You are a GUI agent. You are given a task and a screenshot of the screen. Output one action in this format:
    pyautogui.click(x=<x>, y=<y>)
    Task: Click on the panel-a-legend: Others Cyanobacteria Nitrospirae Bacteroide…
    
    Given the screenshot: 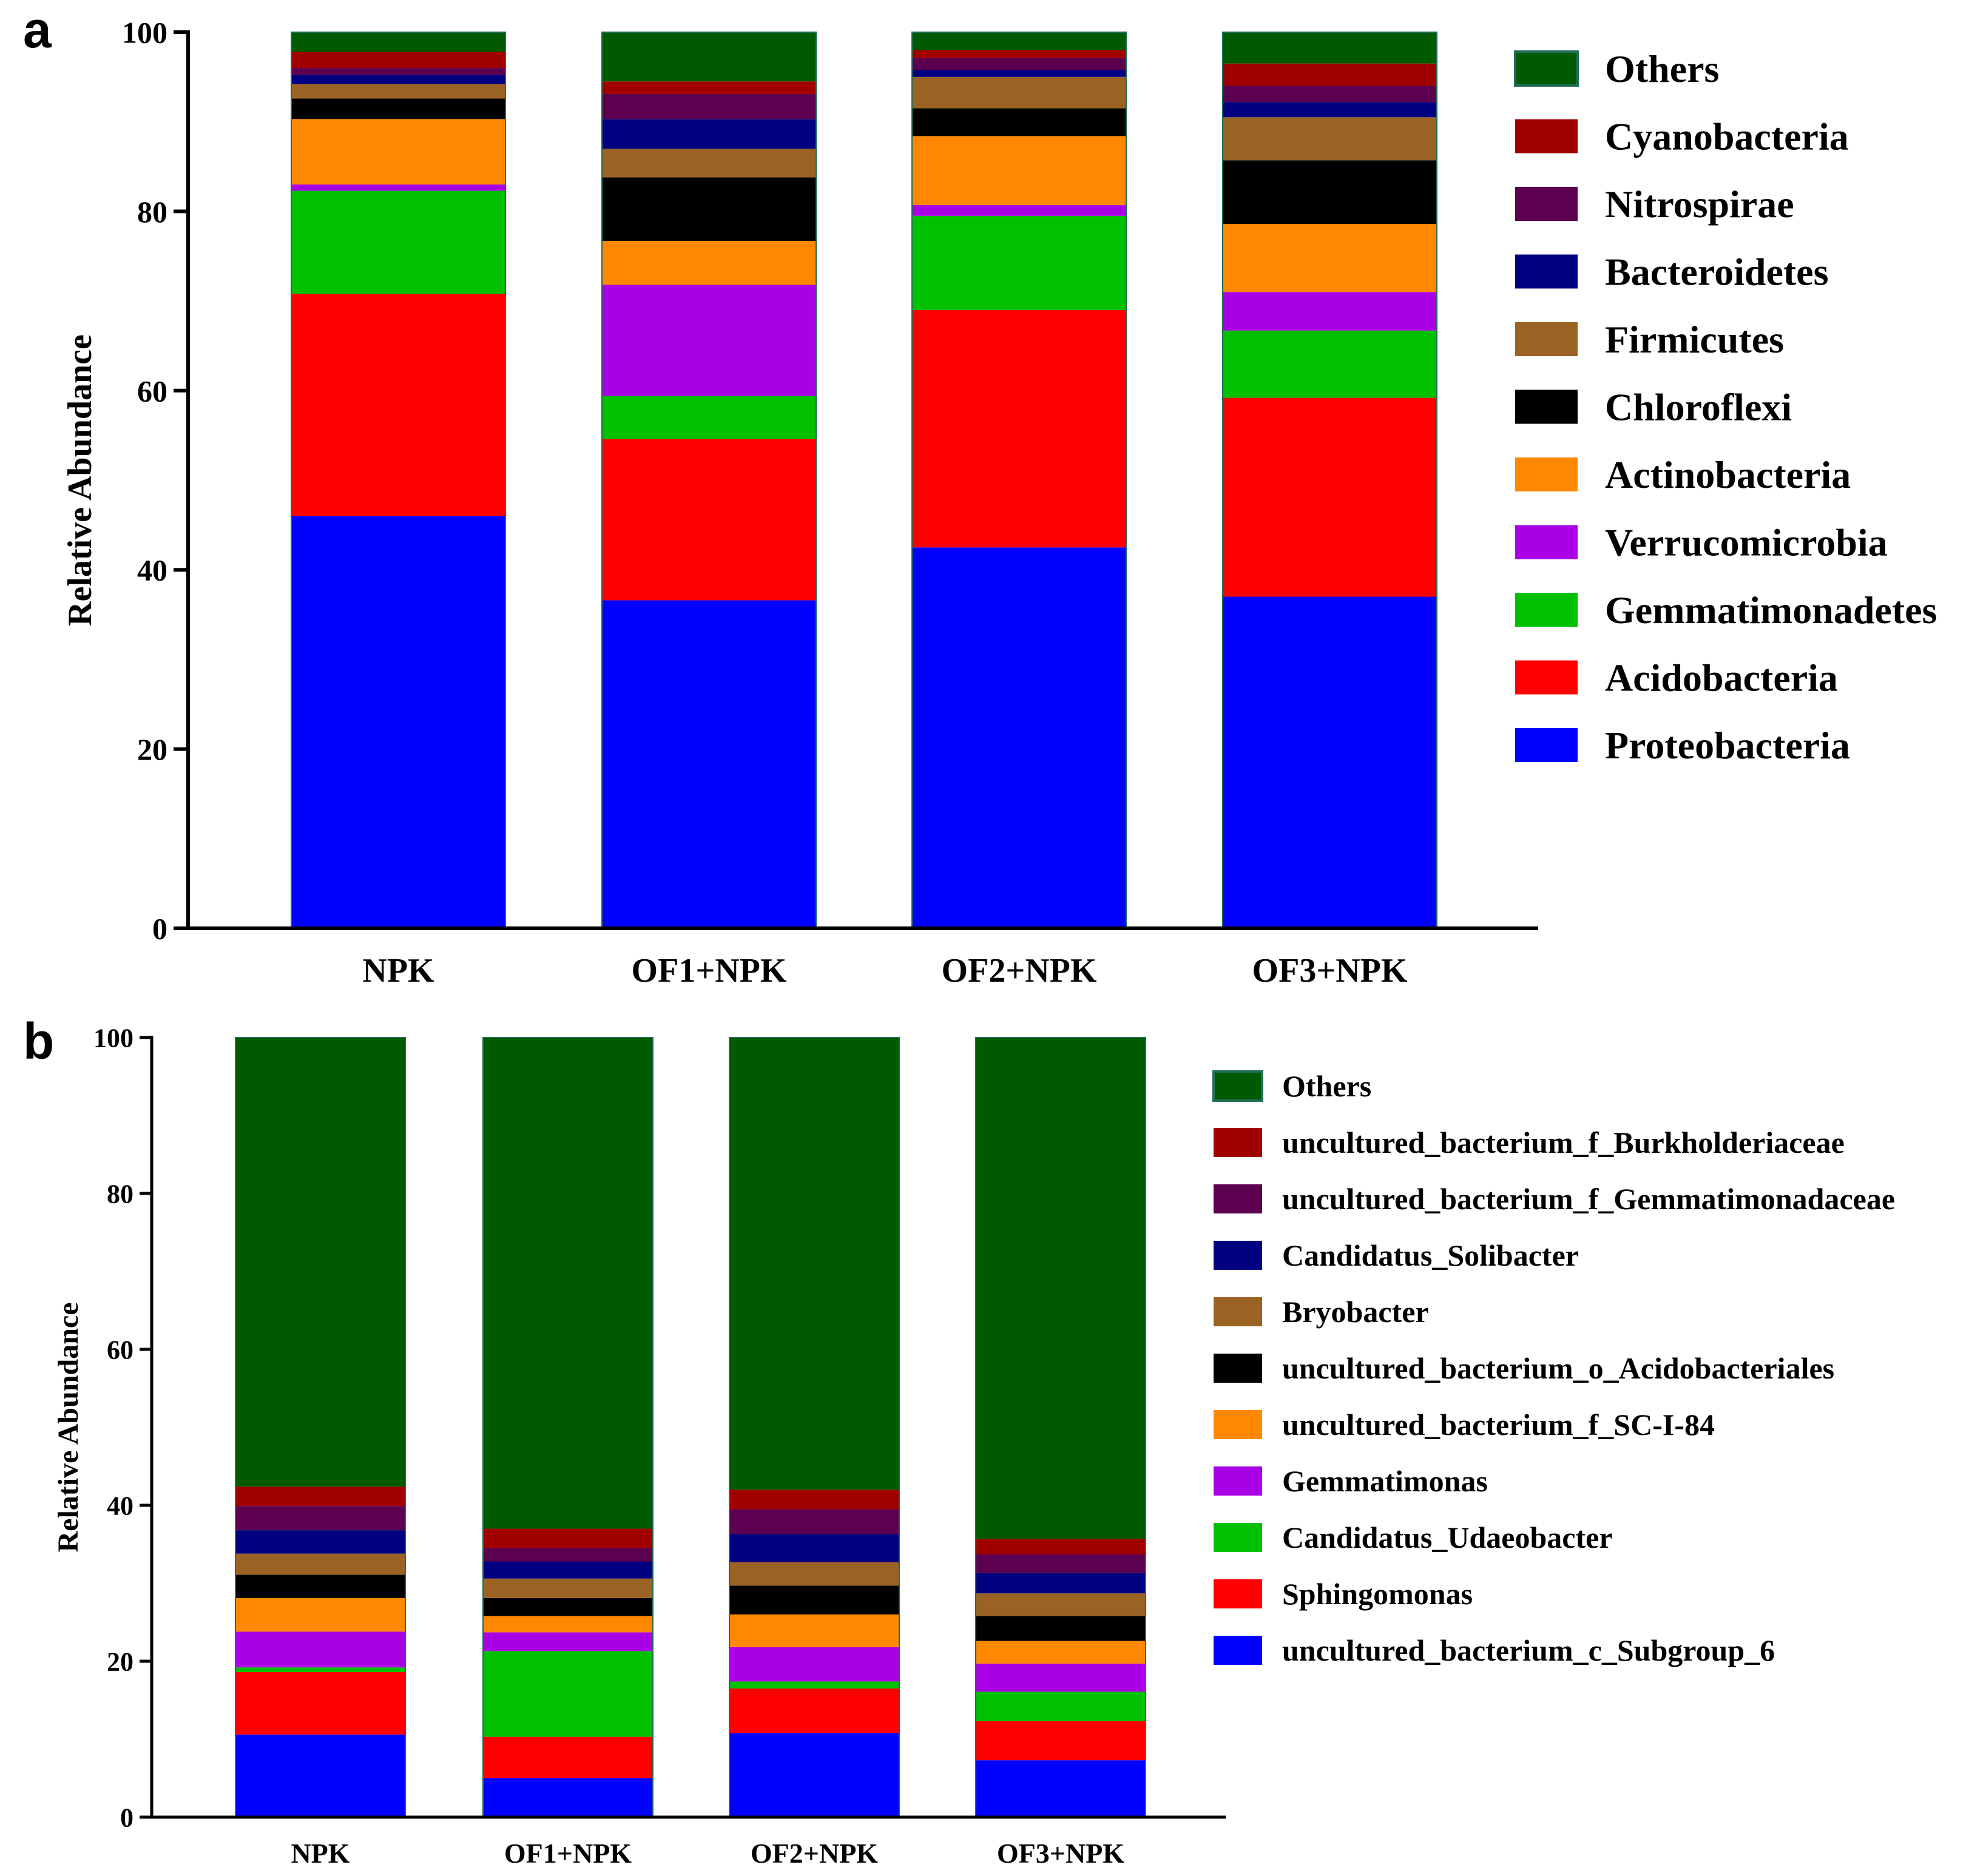 What is the action you would take?
    pyautogui.click(x=1725, y=407)
    